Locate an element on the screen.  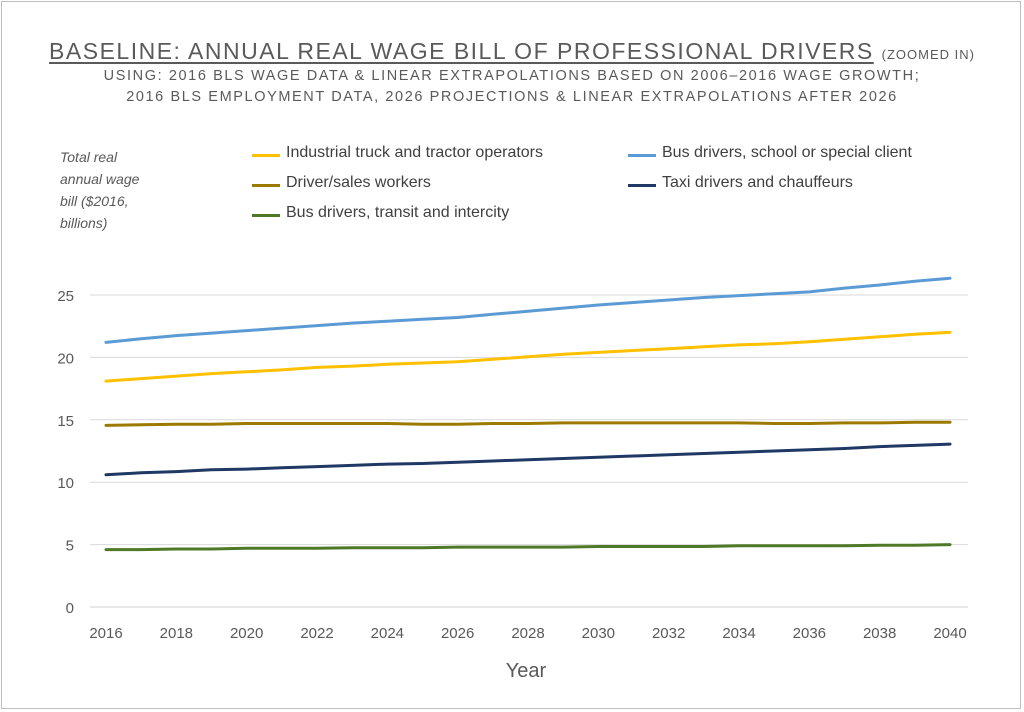
chart-title-suffix: (ZOOMED IN) is located at coordinates (928, 54).